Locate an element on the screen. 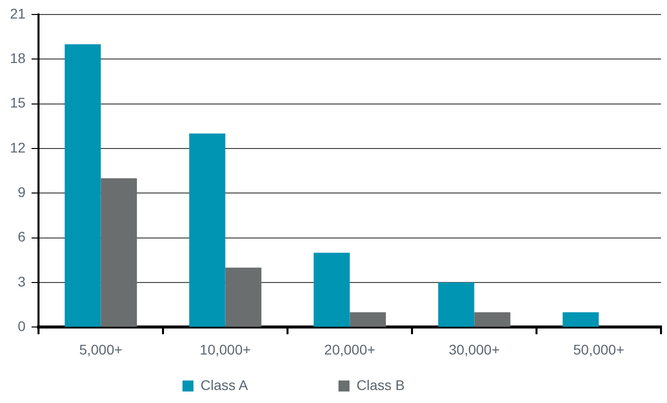  y-tick-label: 9 is located at coordinates (22, 192).